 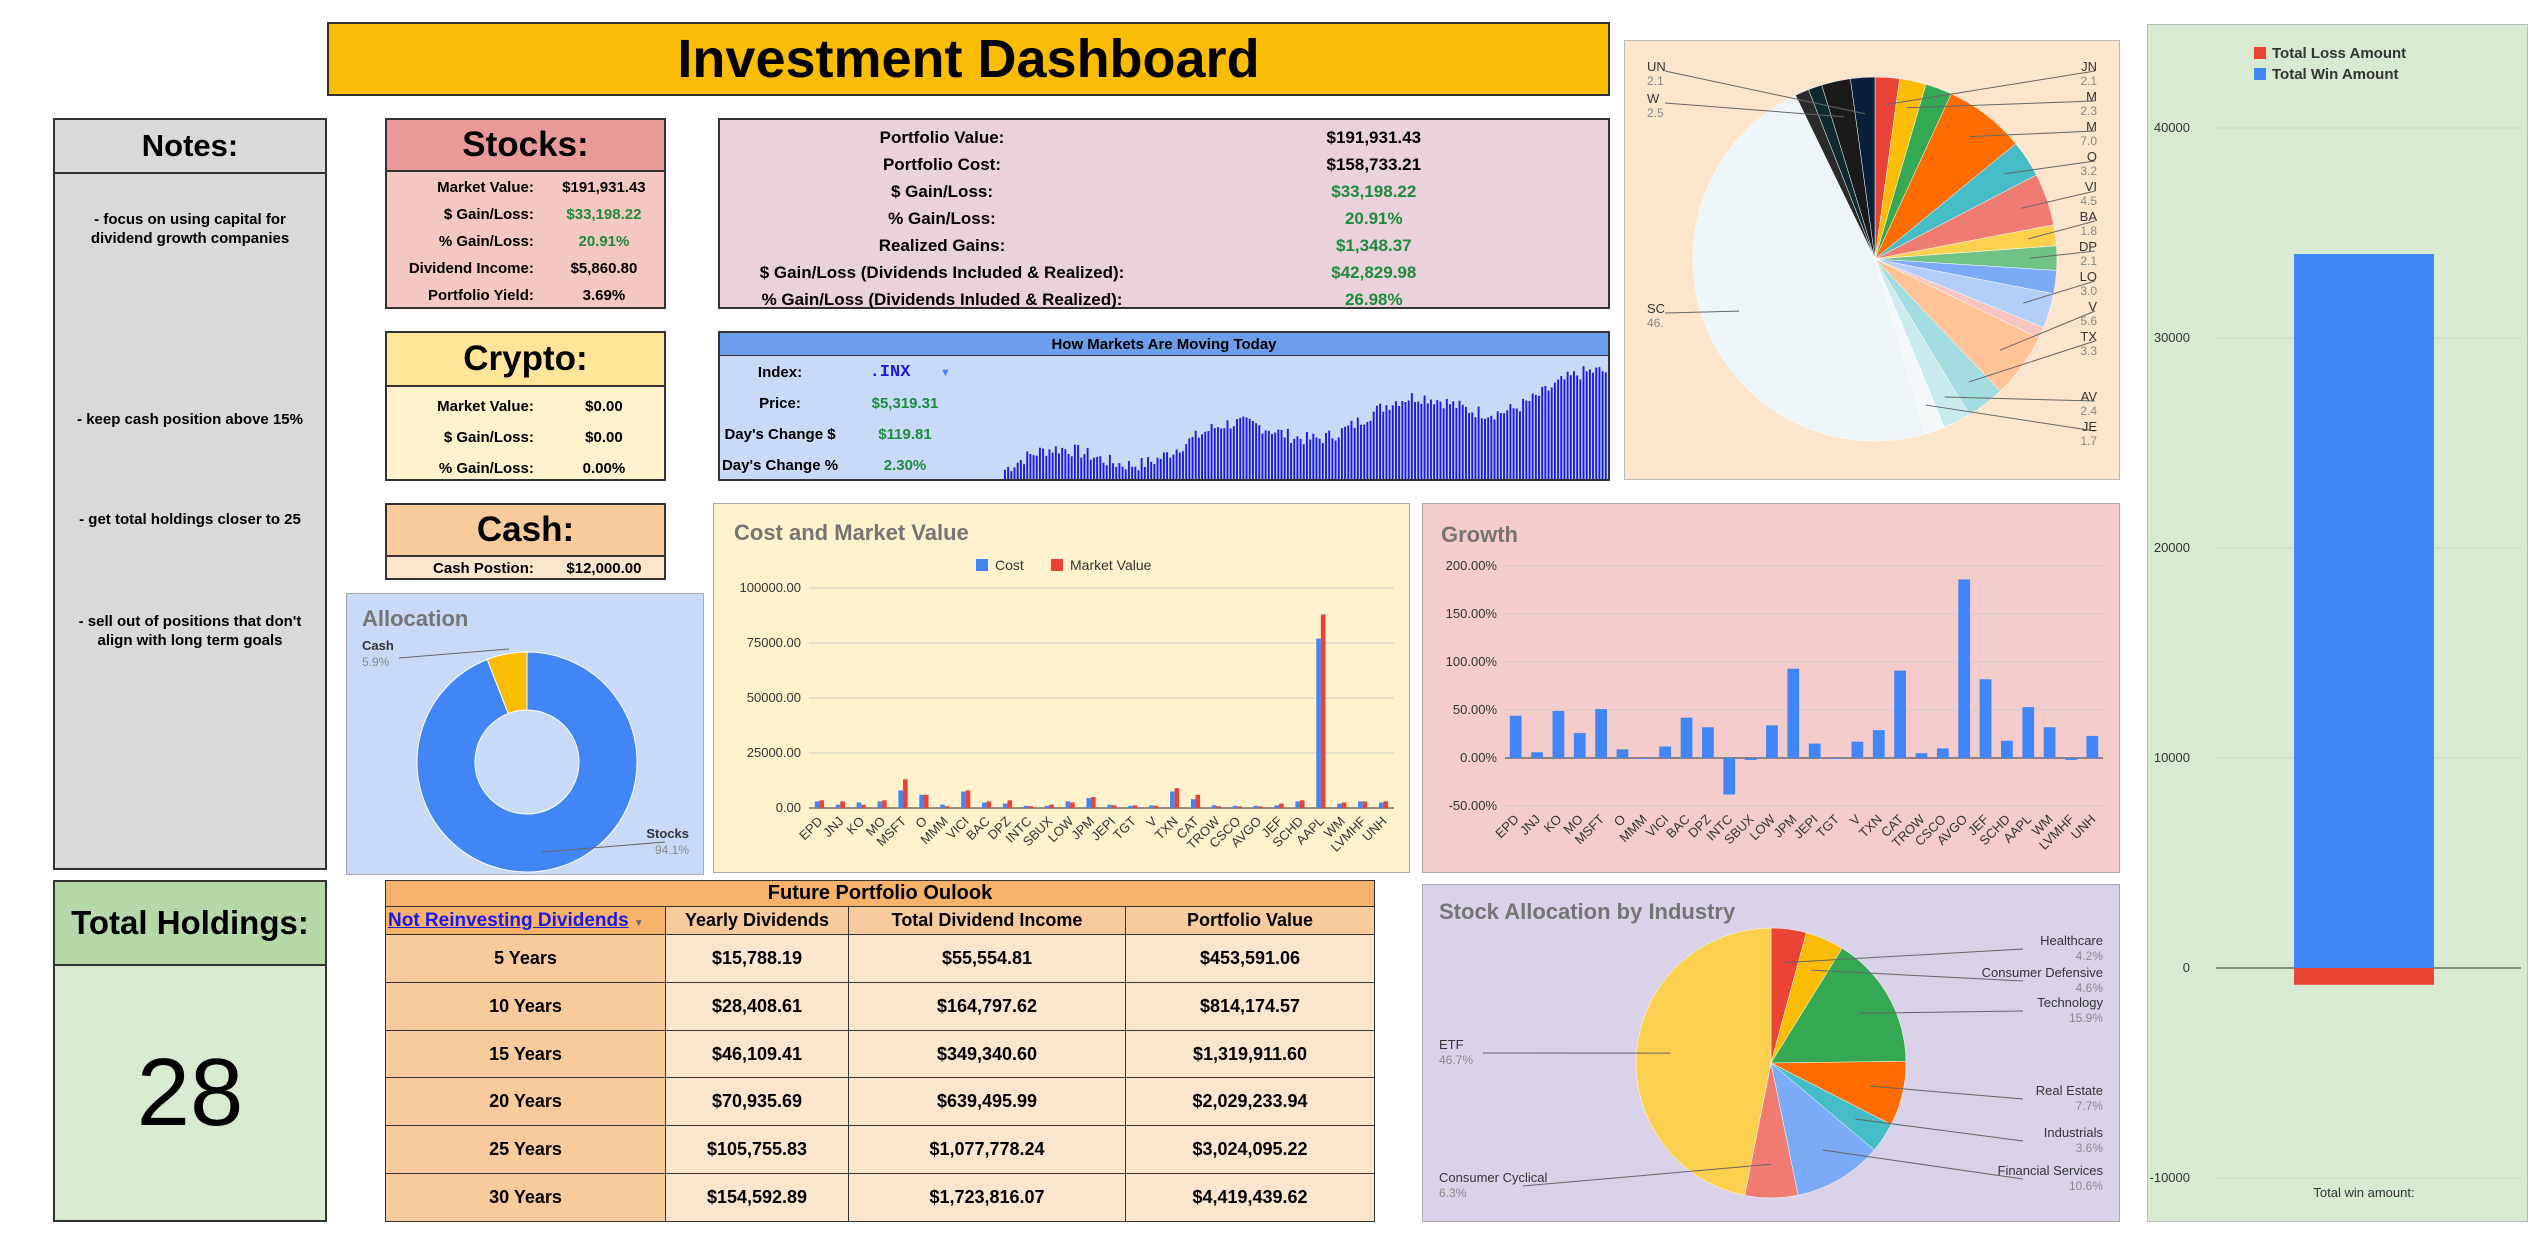 What do you see at coordinates (945, 372) in the screenshot?
I see `chevron-down-icon: ▼` at bounding box center [945, 372].